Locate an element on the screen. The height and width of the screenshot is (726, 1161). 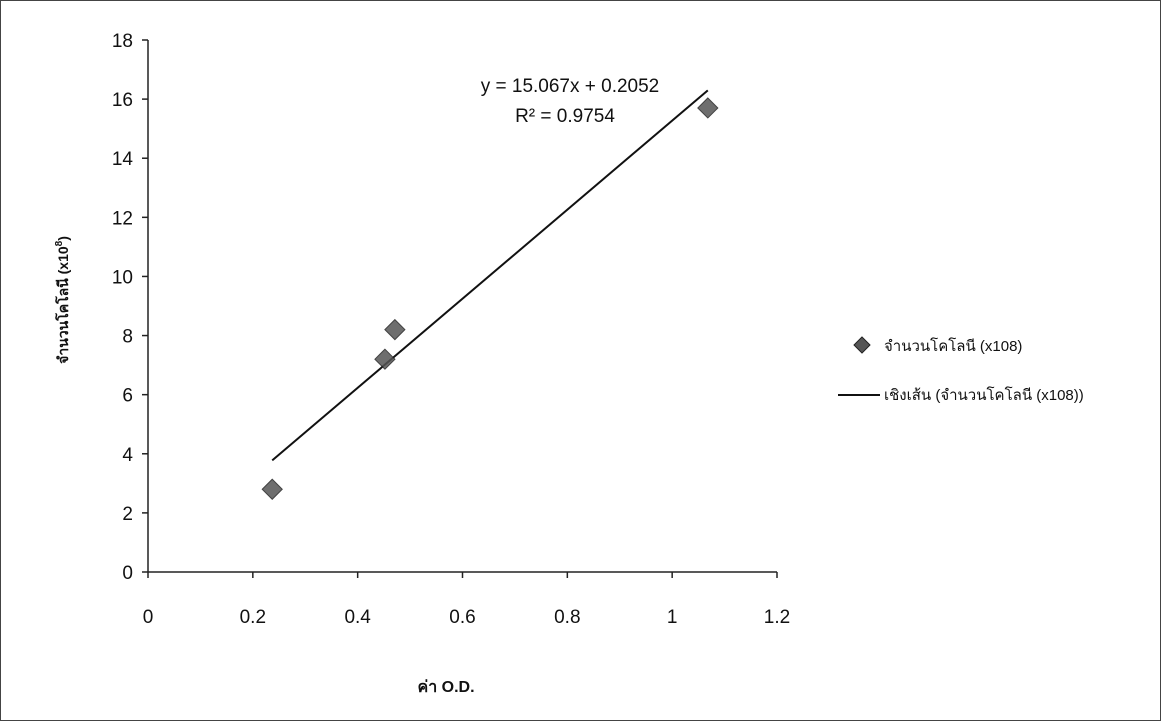
x-tick-label: 0.4 is located at coordinates (357, 617).